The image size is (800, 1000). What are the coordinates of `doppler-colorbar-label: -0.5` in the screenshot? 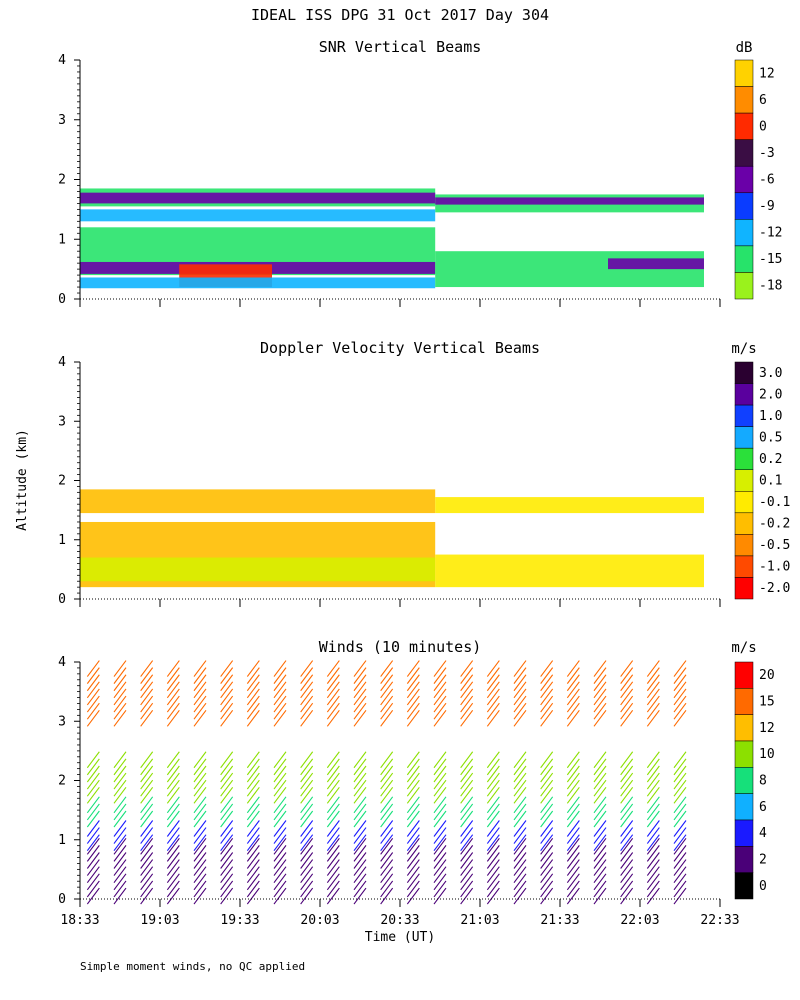 It's located at (774, 545).